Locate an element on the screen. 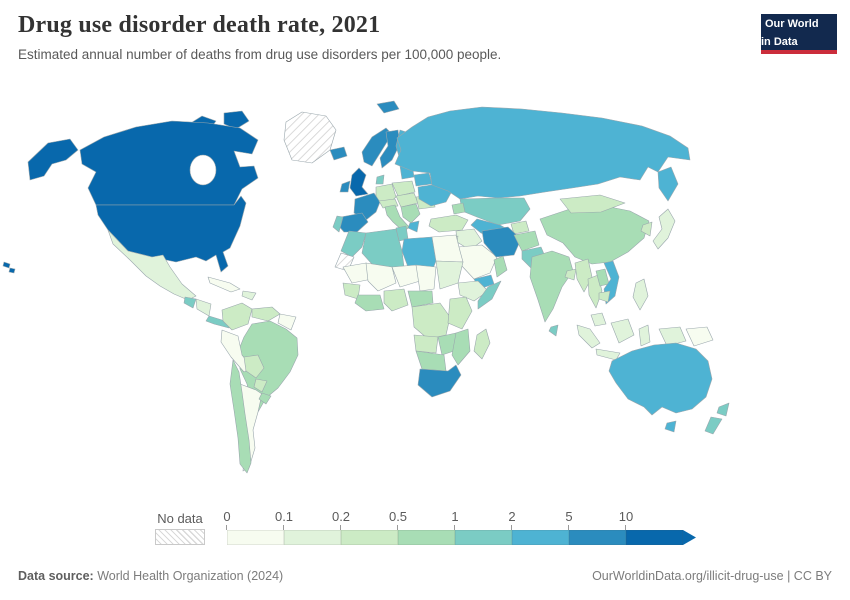 This screenshot has height=600, width=850. country-turkey is located at coordinates (448, 223).